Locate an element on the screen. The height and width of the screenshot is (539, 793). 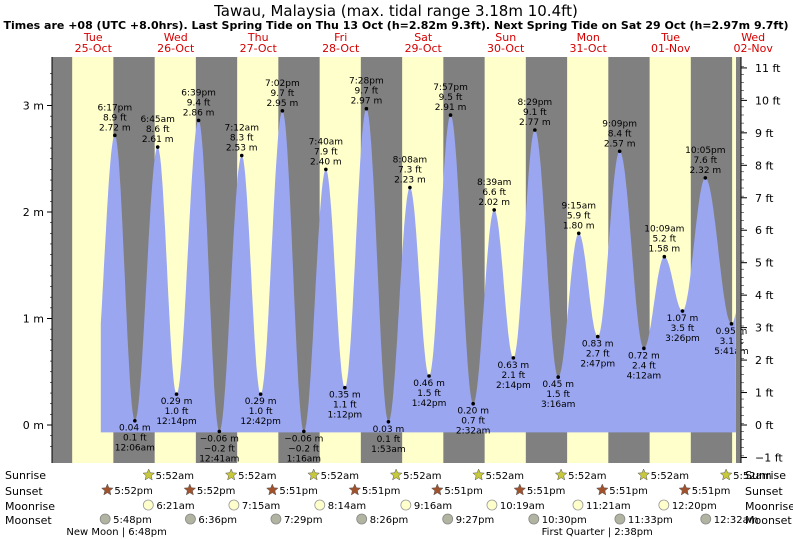
low-tide-time-label: 2:32am is located at coordinates (473, 432).